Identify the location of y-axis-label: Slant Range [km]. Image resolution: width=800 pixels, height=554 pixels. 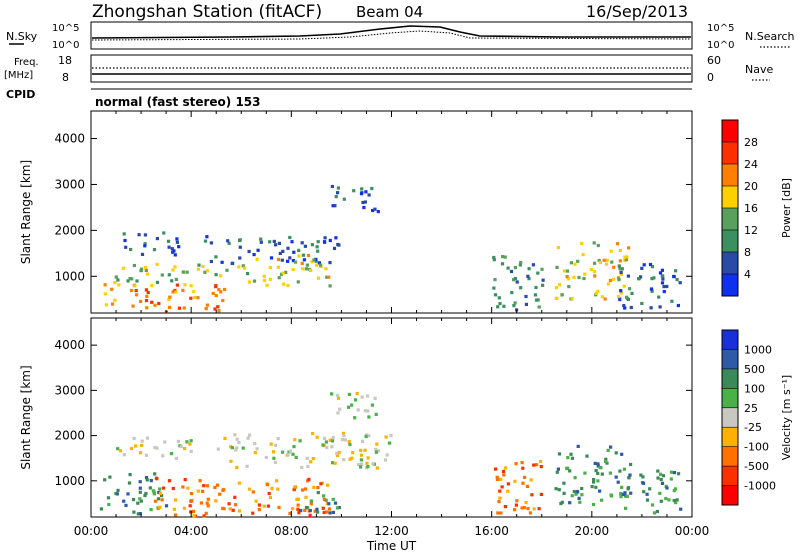
(26, 417).